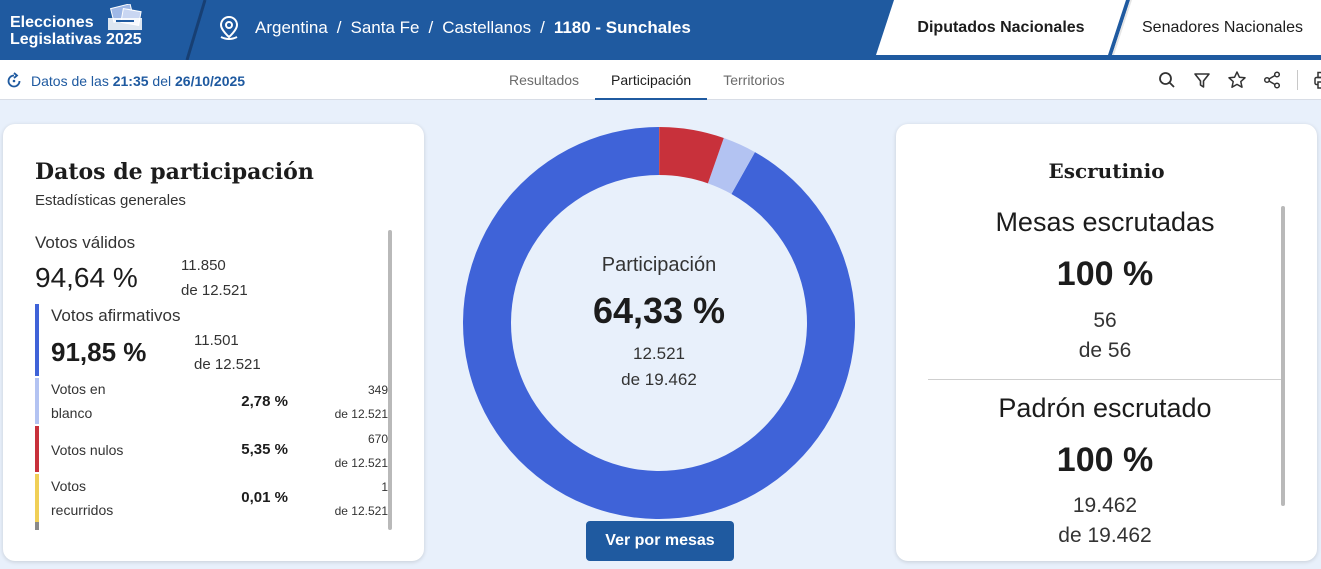  What do you see at coordinates (116, 315) in the screenshot?
I see `afirmativos-label: Votos afirmativos` at bounding box center [116, 315].